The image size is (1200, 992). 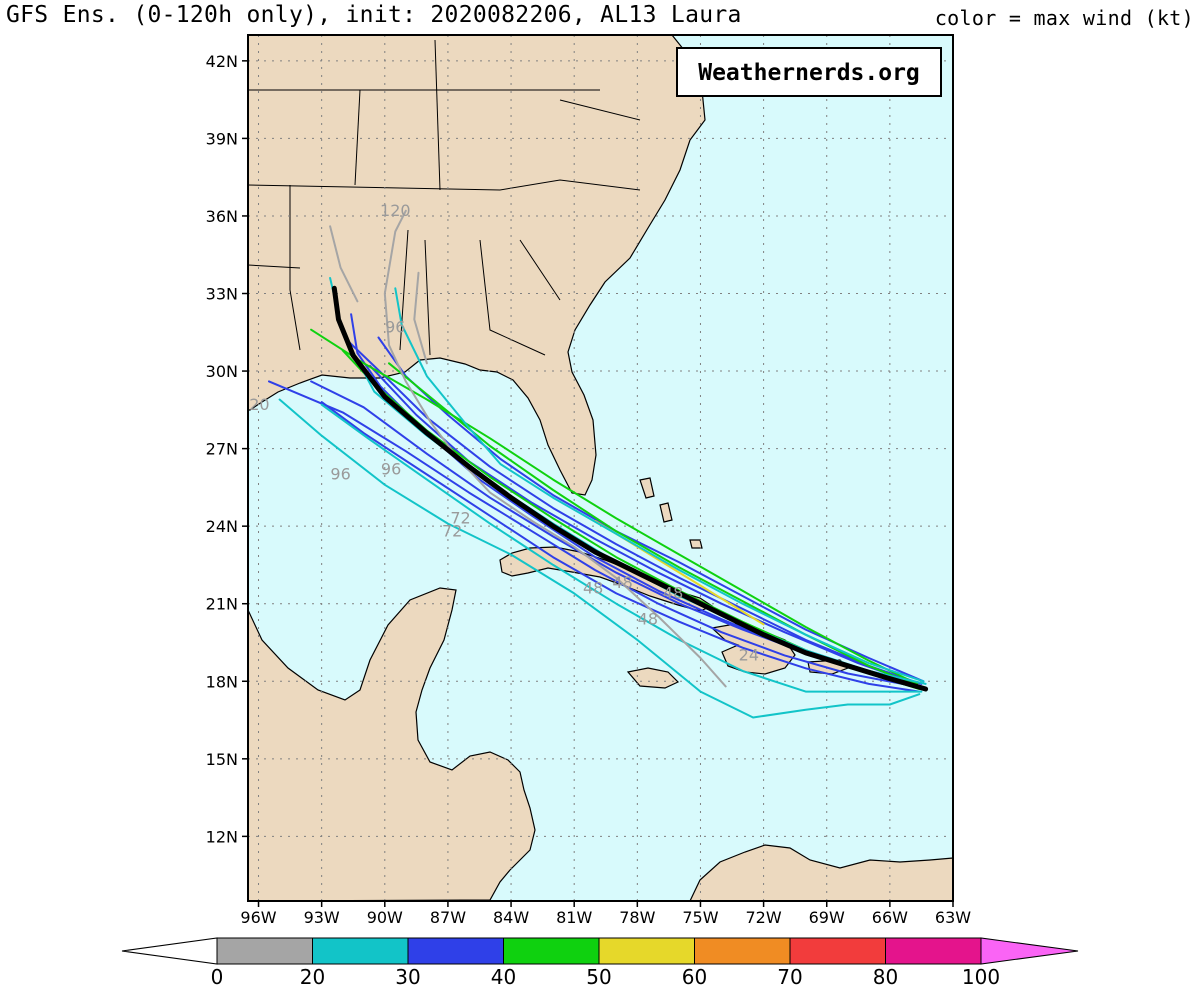 What do you see at coordinates (258, 917) in the screenshot?
I see `lon-tick-label: 96W` at bounding box center [258, 917].